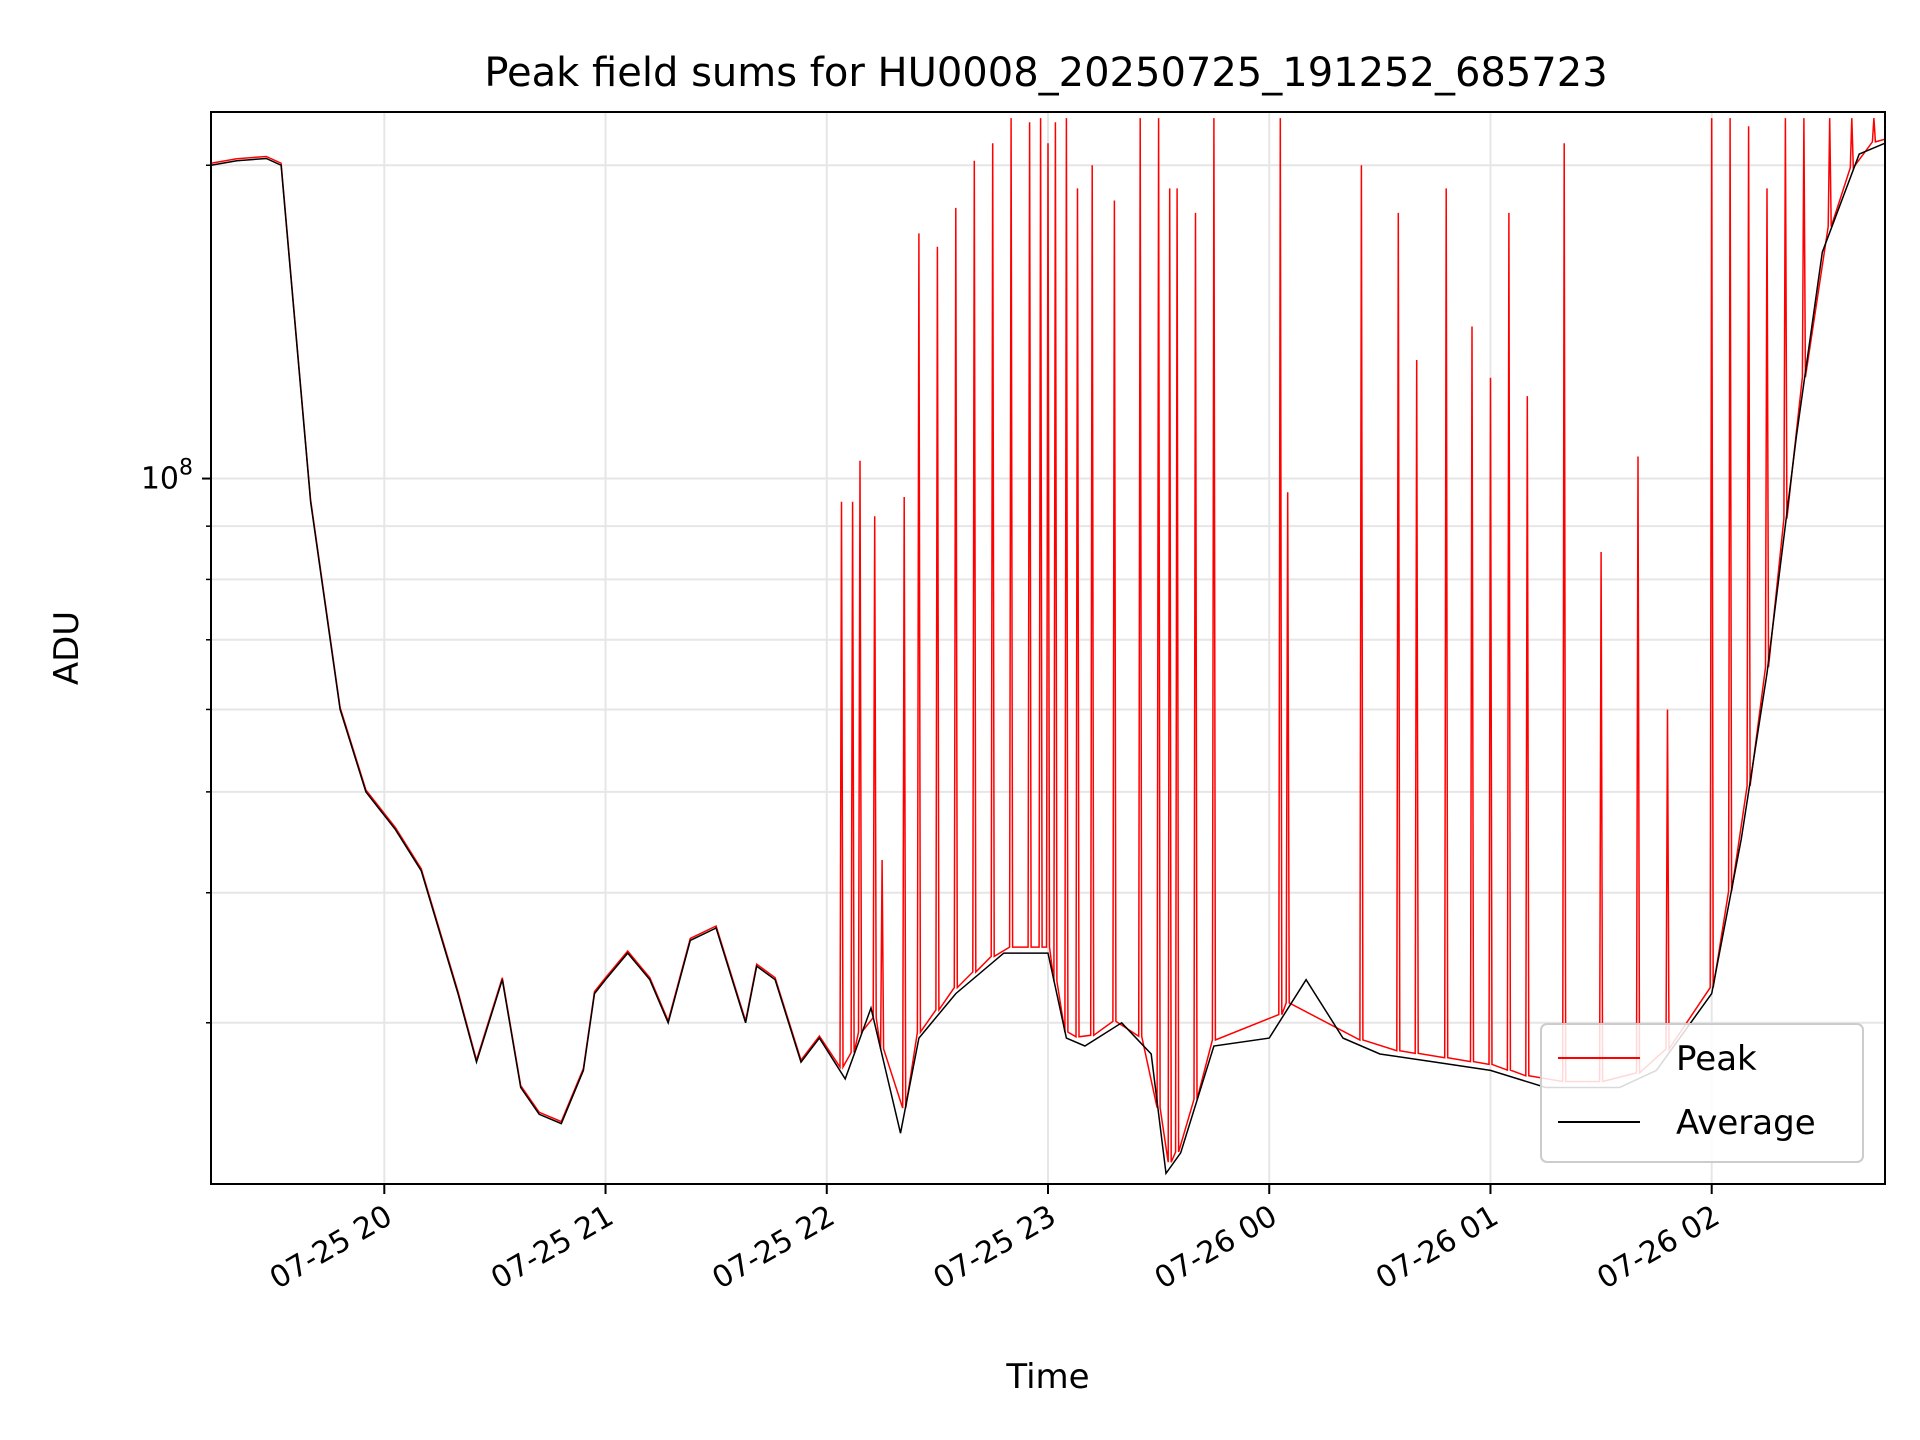  Describe the element at coordinates (186, 468) in the screenshot. I see `y-tick-exponent: 8` at that location.